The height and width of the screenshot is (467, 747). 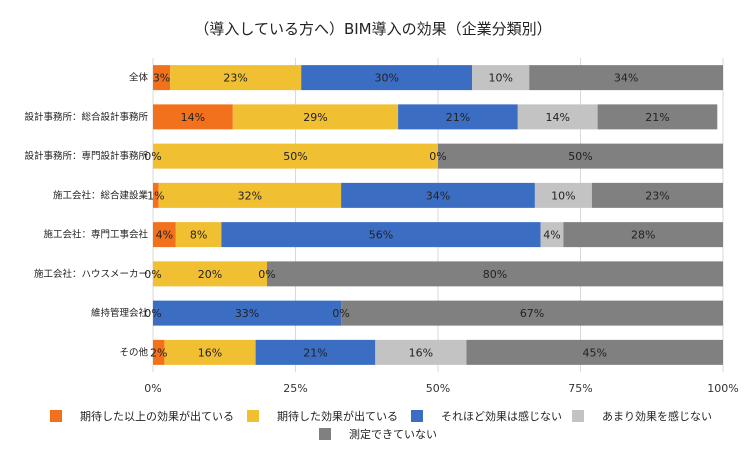 What do you see at coordinates (86, 117) in the screenshot?
I see `category-label: 設計事務所：総合設計事務所` at bounding box center [86, 117].